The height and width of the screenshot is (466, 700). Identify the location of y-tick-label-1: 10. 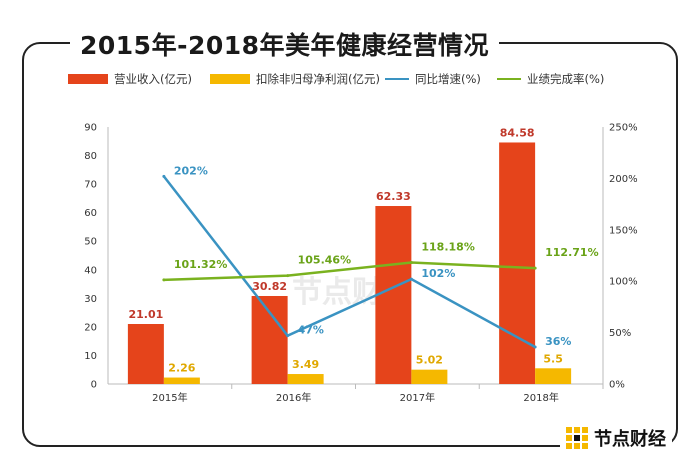
(90, 356).